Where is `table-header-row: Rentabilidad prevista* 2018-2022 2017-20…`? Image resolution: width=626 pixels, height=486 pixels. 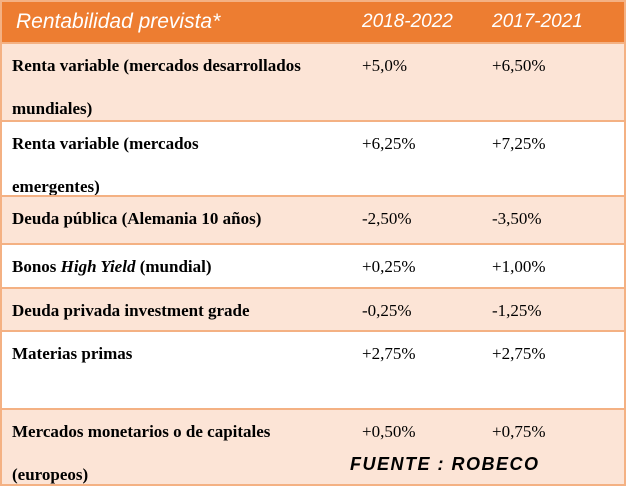 table-header-row: Rentabilidad prevista* 2018-2022 2017-20… is located at coordinates (313, 22).